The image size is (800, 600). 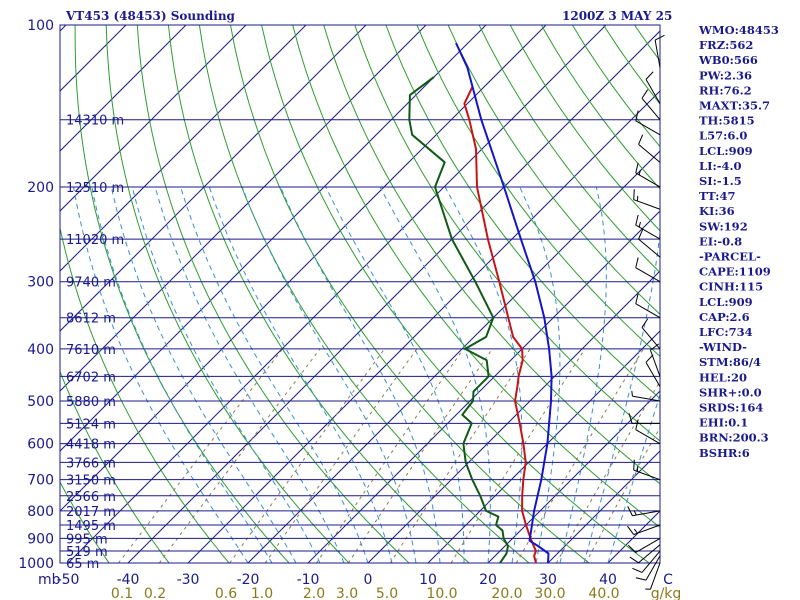 I want to click on stability-index-text: CAPE:1109, so click(x=735, y=272).